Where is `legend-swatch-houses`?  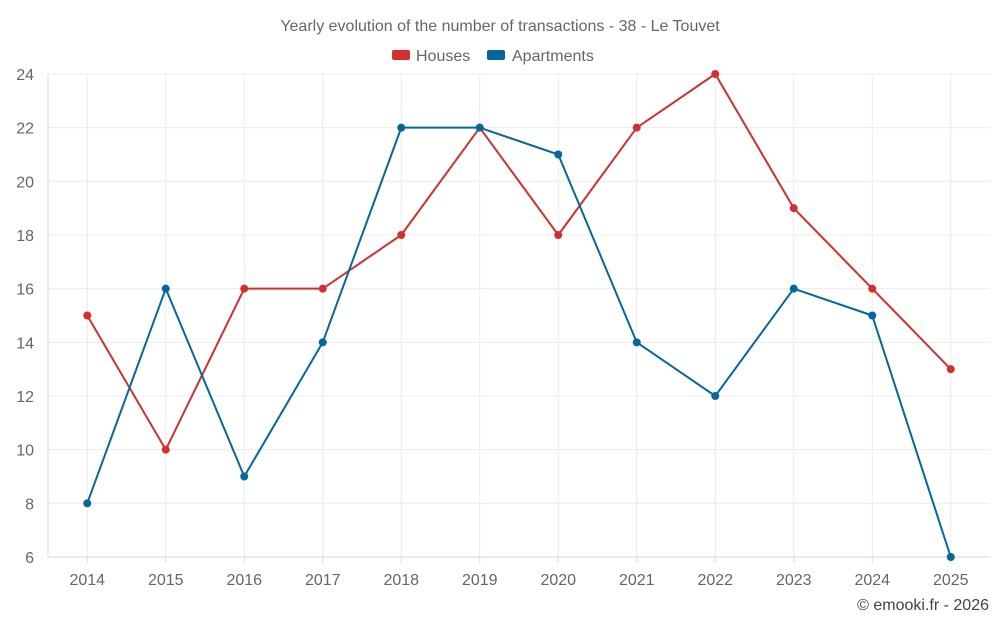
legend-swatch-houses is located at coordinates (401, 55).